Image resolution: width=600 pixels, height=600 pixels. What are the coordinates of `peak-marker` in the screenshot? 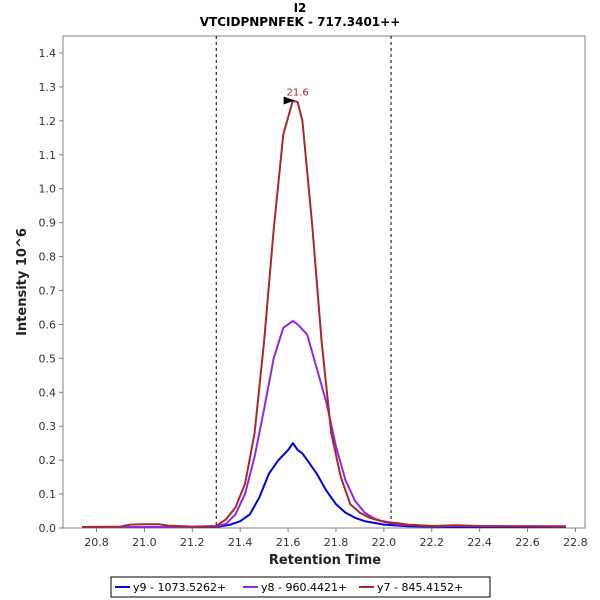 It's located at (289, 100).